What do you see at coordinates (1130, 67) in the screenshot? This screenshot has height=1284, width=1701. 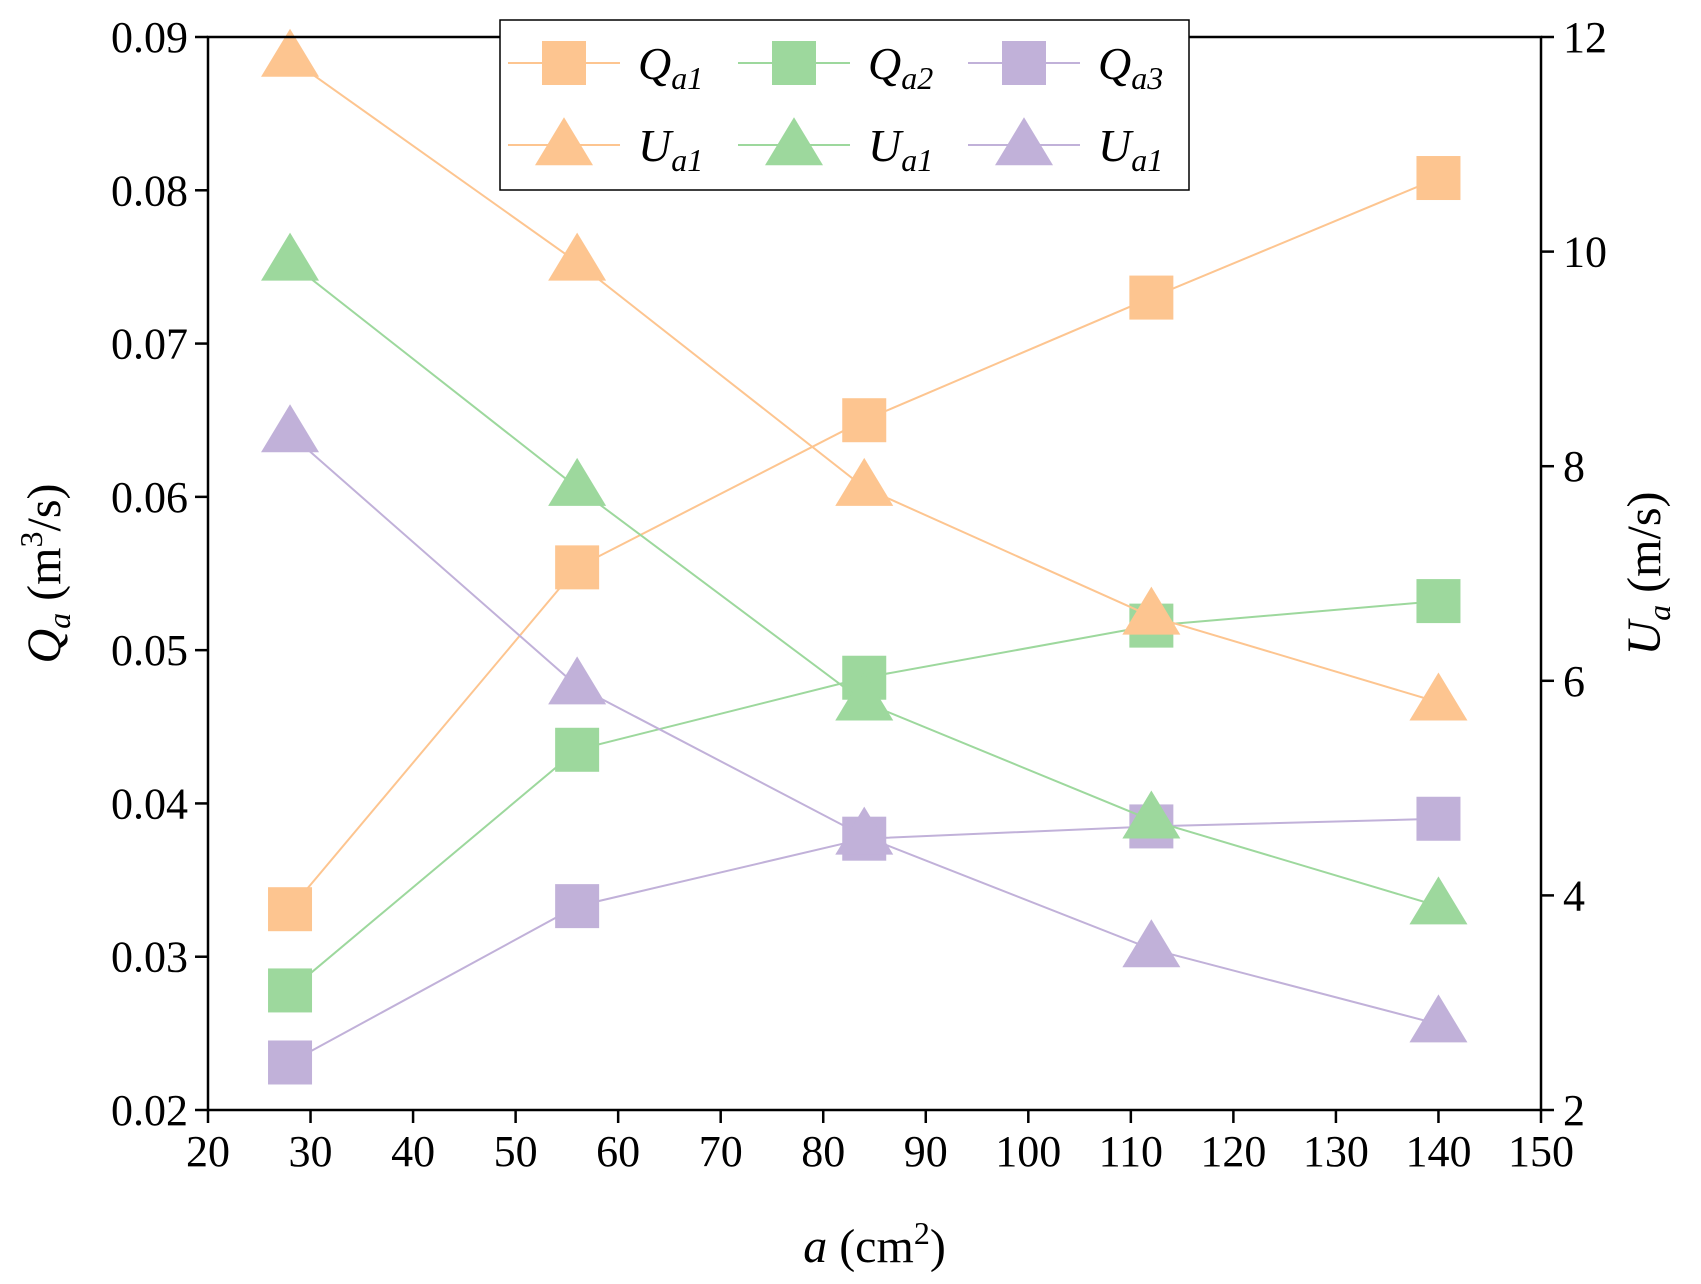 I see `legend-label: Qa3` at bounding box center [1130, 67].